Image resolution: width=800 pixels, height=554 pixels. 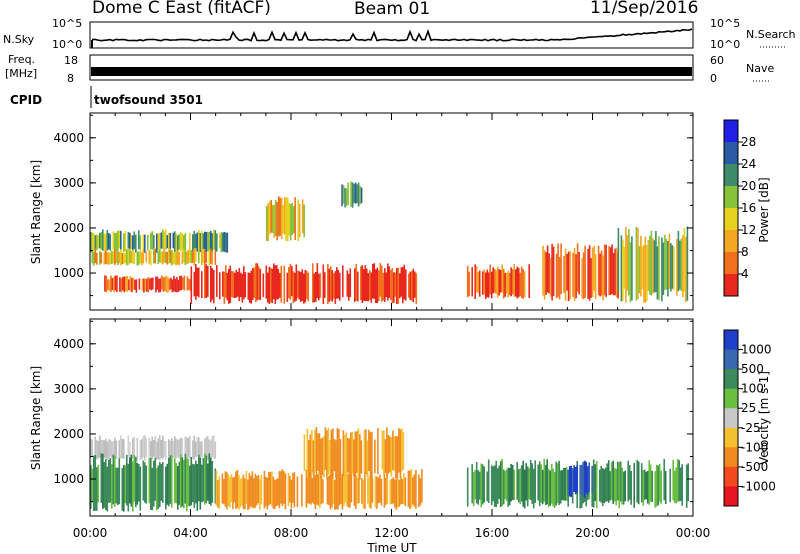 I want to click on power-y-axis-label: Slant Range [km], so click(x=36, y=212).